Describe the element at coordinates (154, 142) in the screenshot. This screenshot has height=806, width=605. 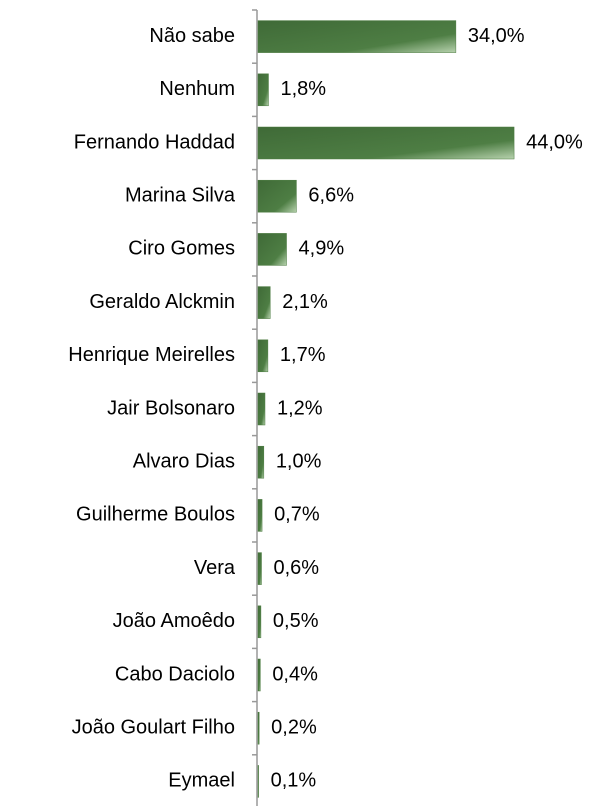
I see `category-label: Fernando Haddad` at that location.